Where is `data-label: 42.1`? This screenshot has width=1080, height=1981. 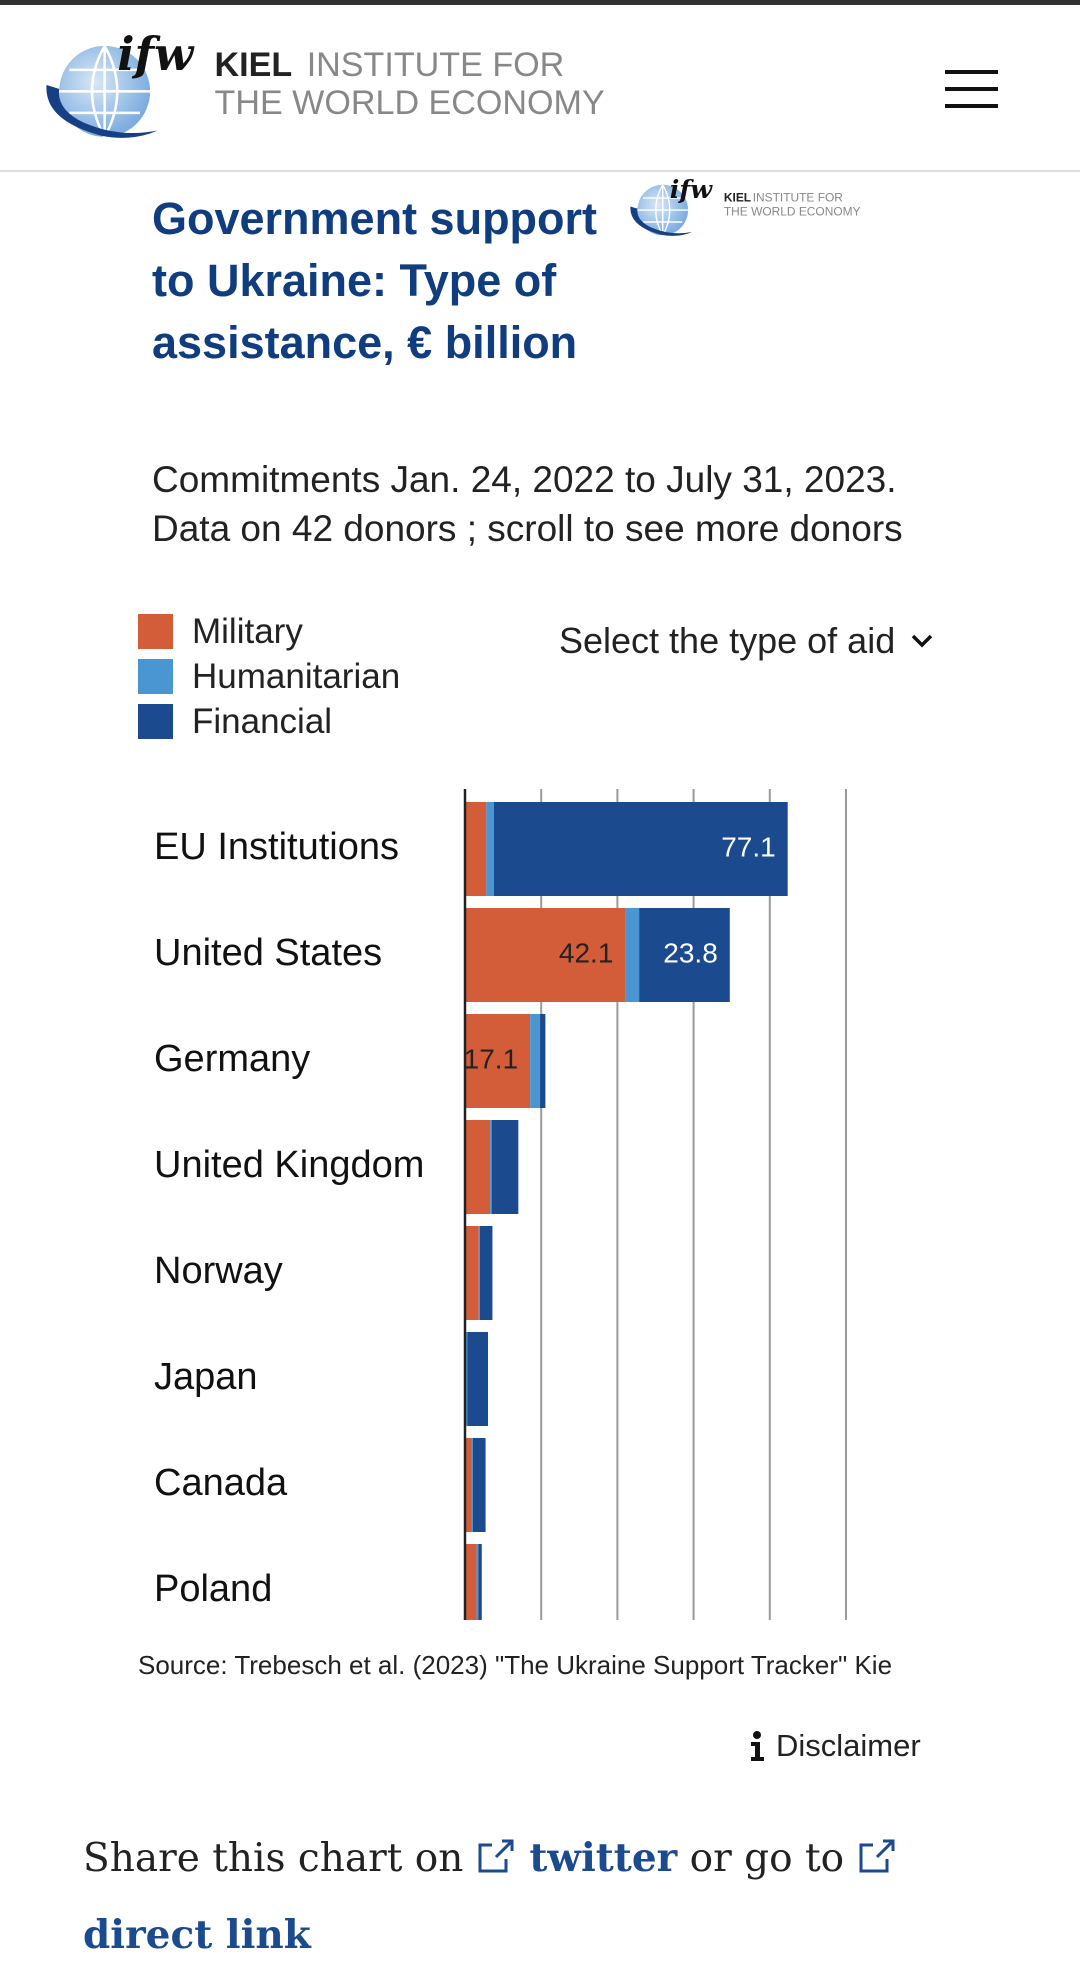
data-label: 42.1 is located at coordinates (586, 952).